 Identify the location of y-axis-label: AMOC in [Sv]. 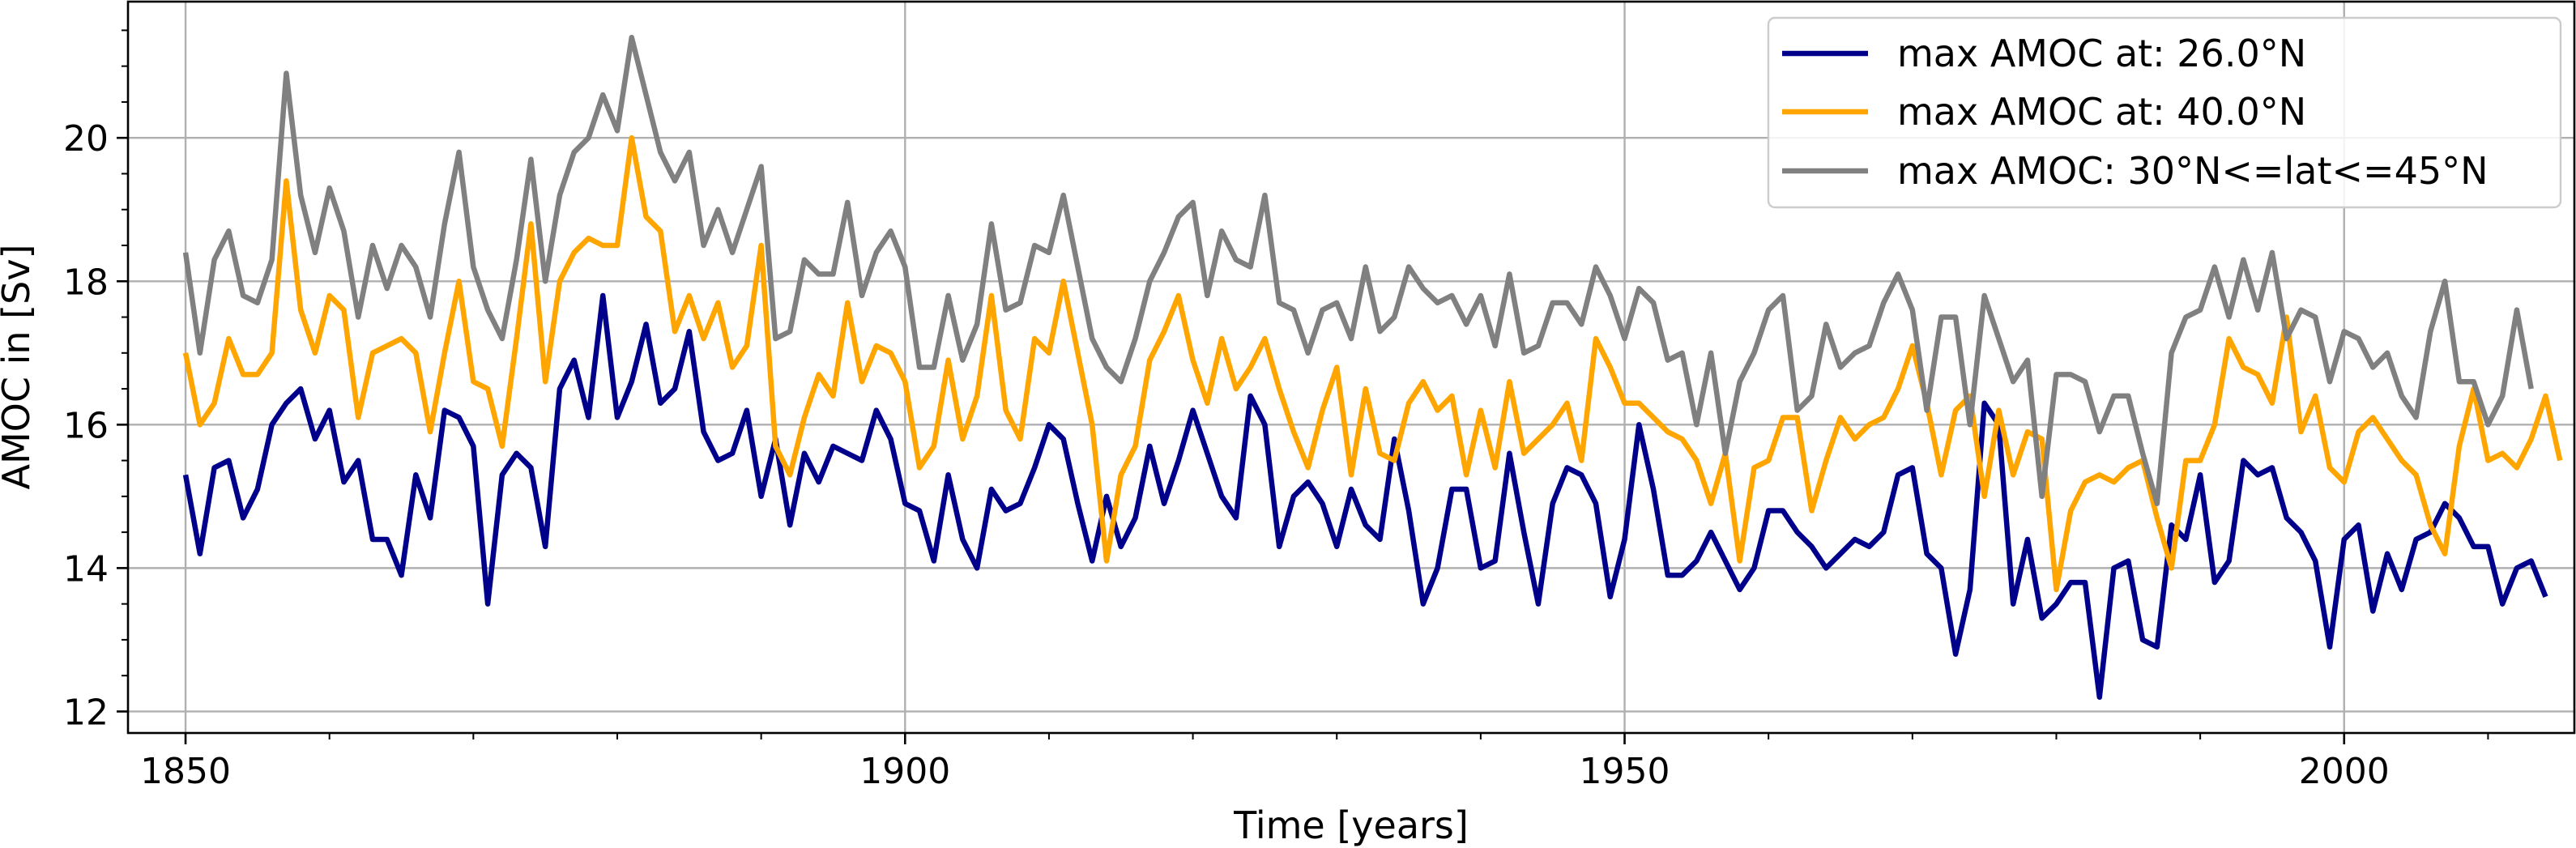
(19, 367).